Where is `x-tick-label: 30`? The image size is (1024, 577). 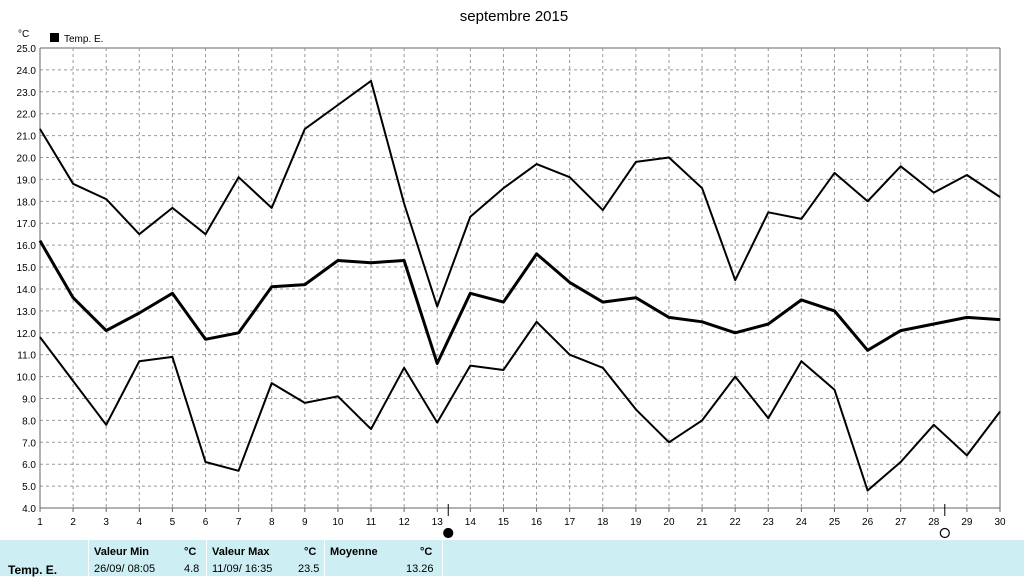 x-tick-label: 30 is located at coordinates (1000, 522).